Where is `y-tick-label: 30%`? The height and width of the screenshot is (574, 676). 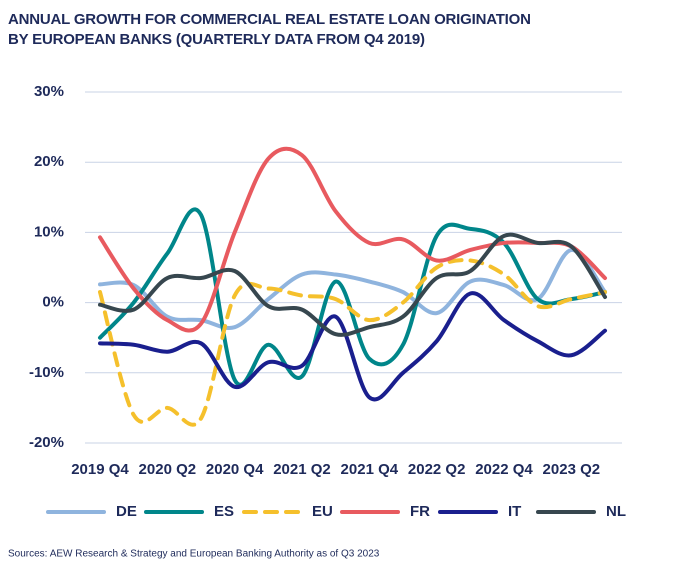 y-tick-label: 30% is located at coordinates (49, 91).